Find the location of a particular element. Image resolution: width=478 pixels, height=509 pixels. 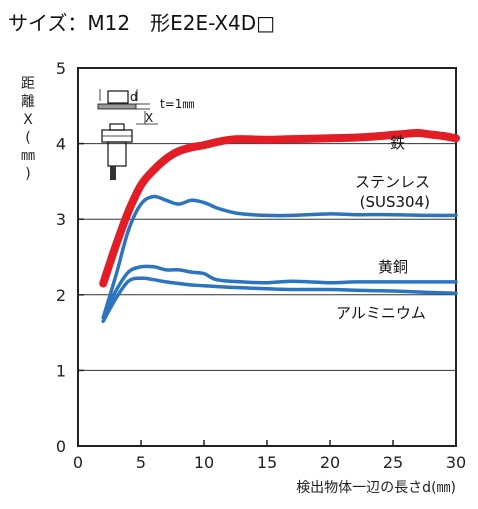

sensor-cable is located at coordinates (113, 173).